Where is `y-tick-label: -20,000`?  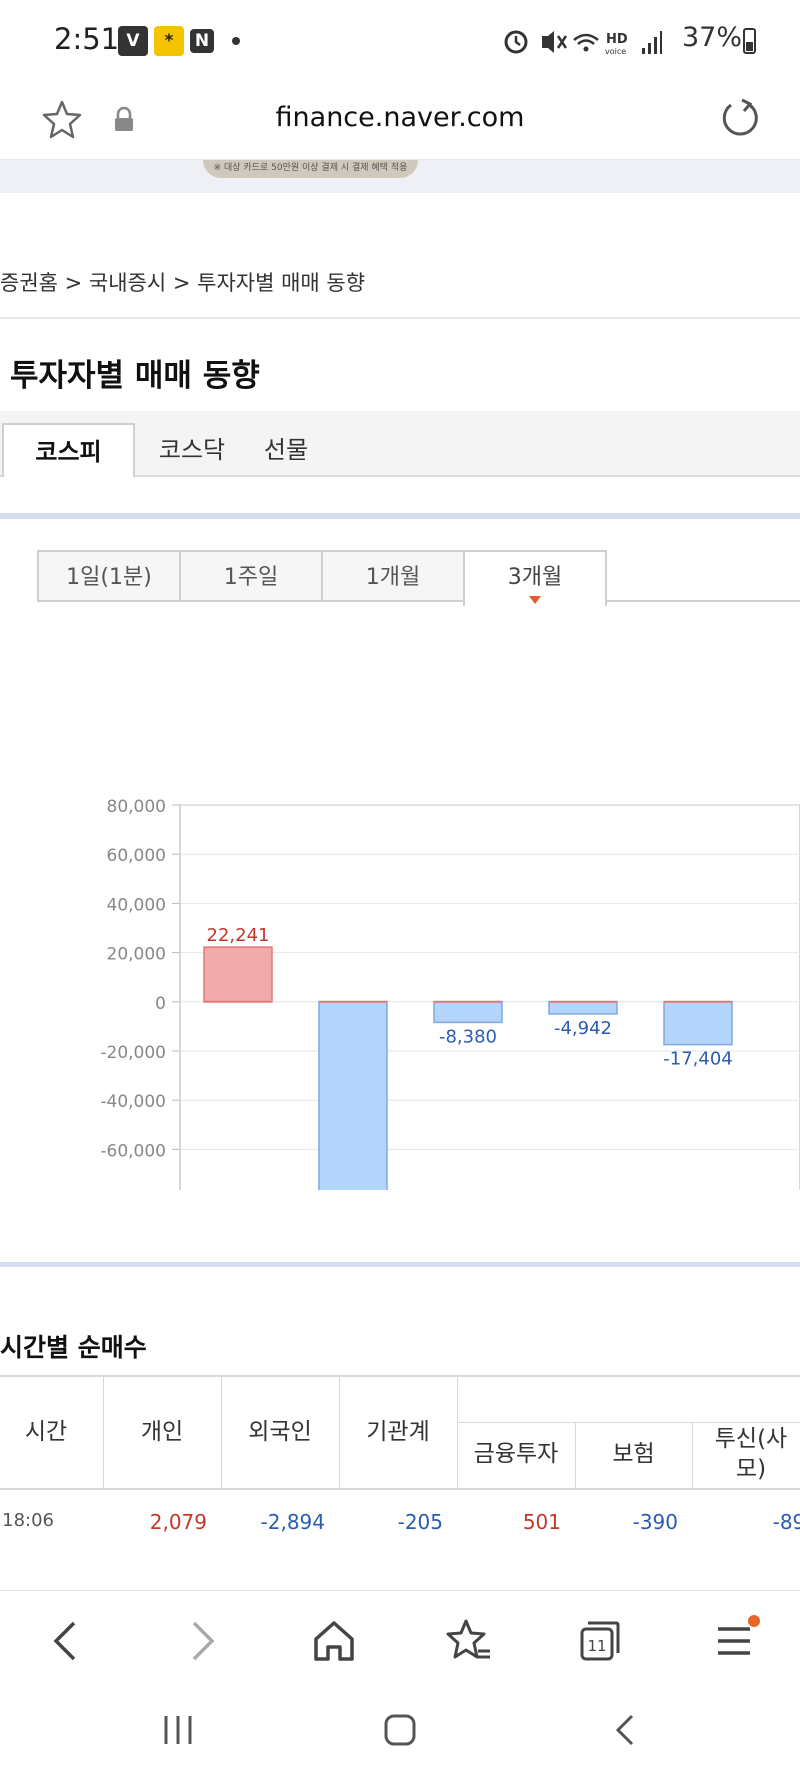 y-tick-label: -20,000 is located at coordinates (133, 1053).